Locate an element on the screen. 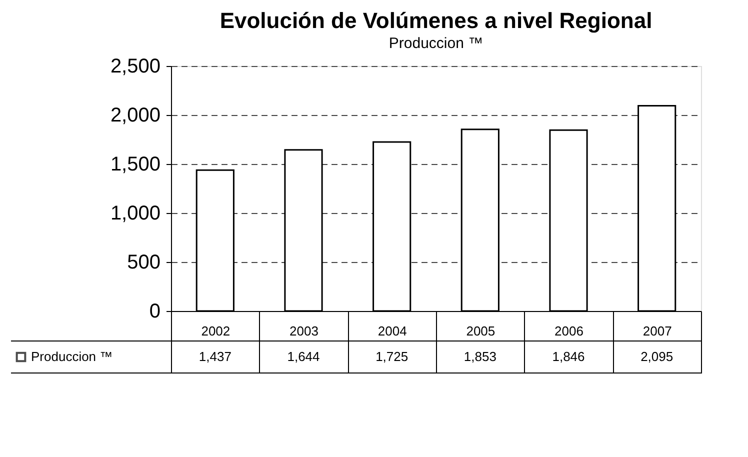 This screenshot has width=748, height=457. x-tick-label: 2004 is located at coordinates (392, 331).